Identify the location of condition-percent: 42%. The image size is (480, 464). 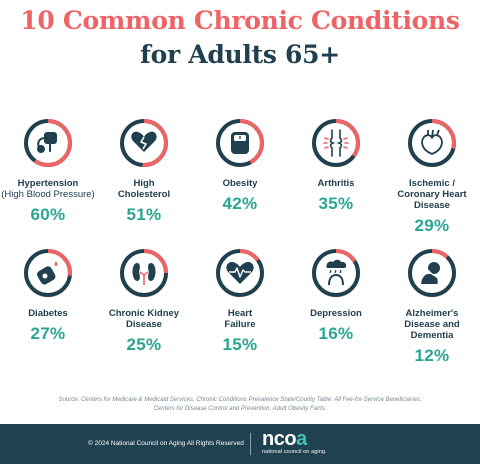
(240, 203).